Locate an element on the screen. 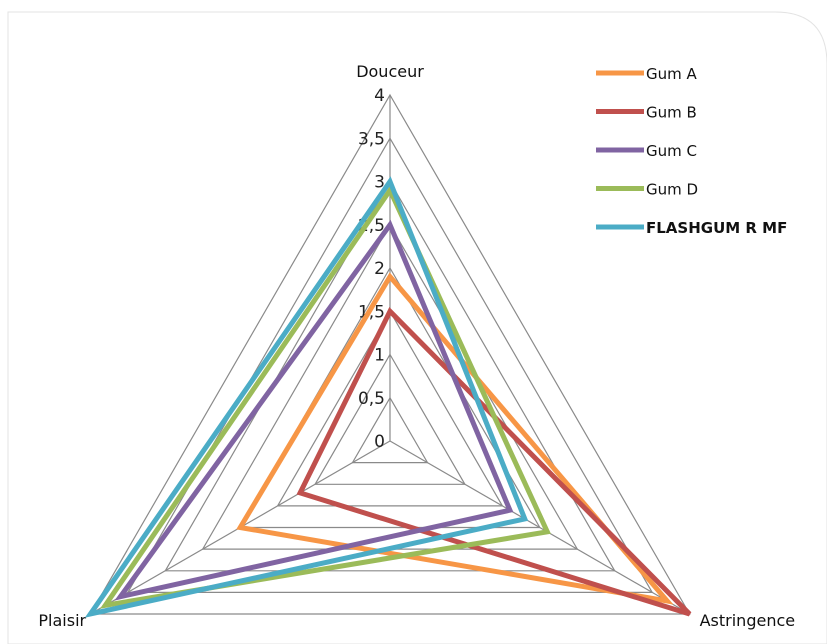  tick-label: 3 is located at coordinates (379, 183).